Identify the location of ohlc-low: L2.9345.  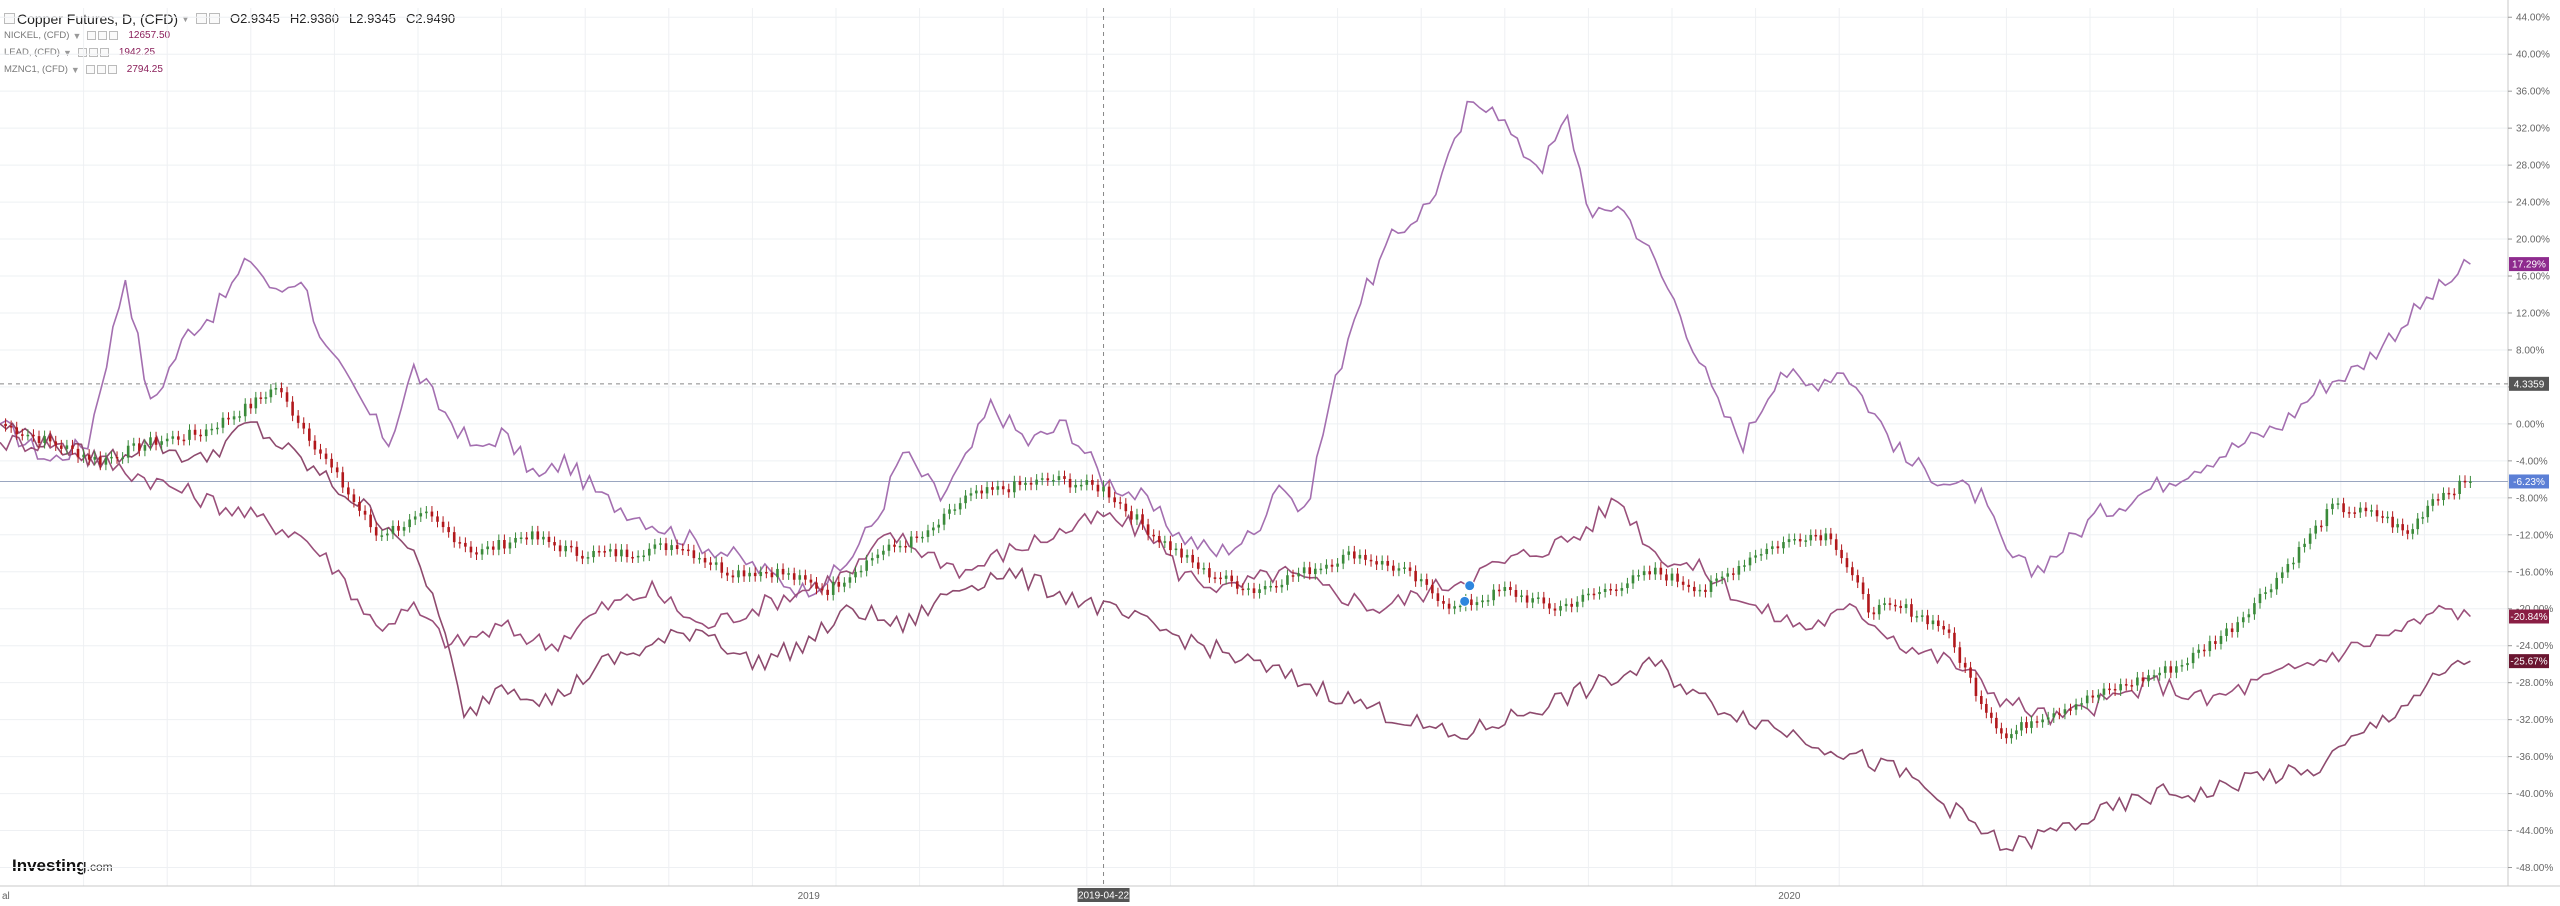
(372, 18).